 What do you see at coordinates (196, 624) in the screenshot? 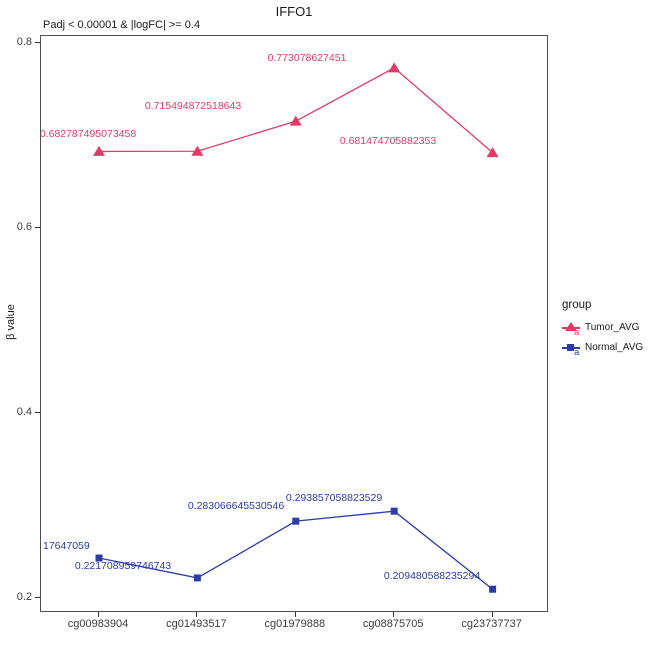
I see `x-tick-label: cg01493517` at bounding box center [196, 624].